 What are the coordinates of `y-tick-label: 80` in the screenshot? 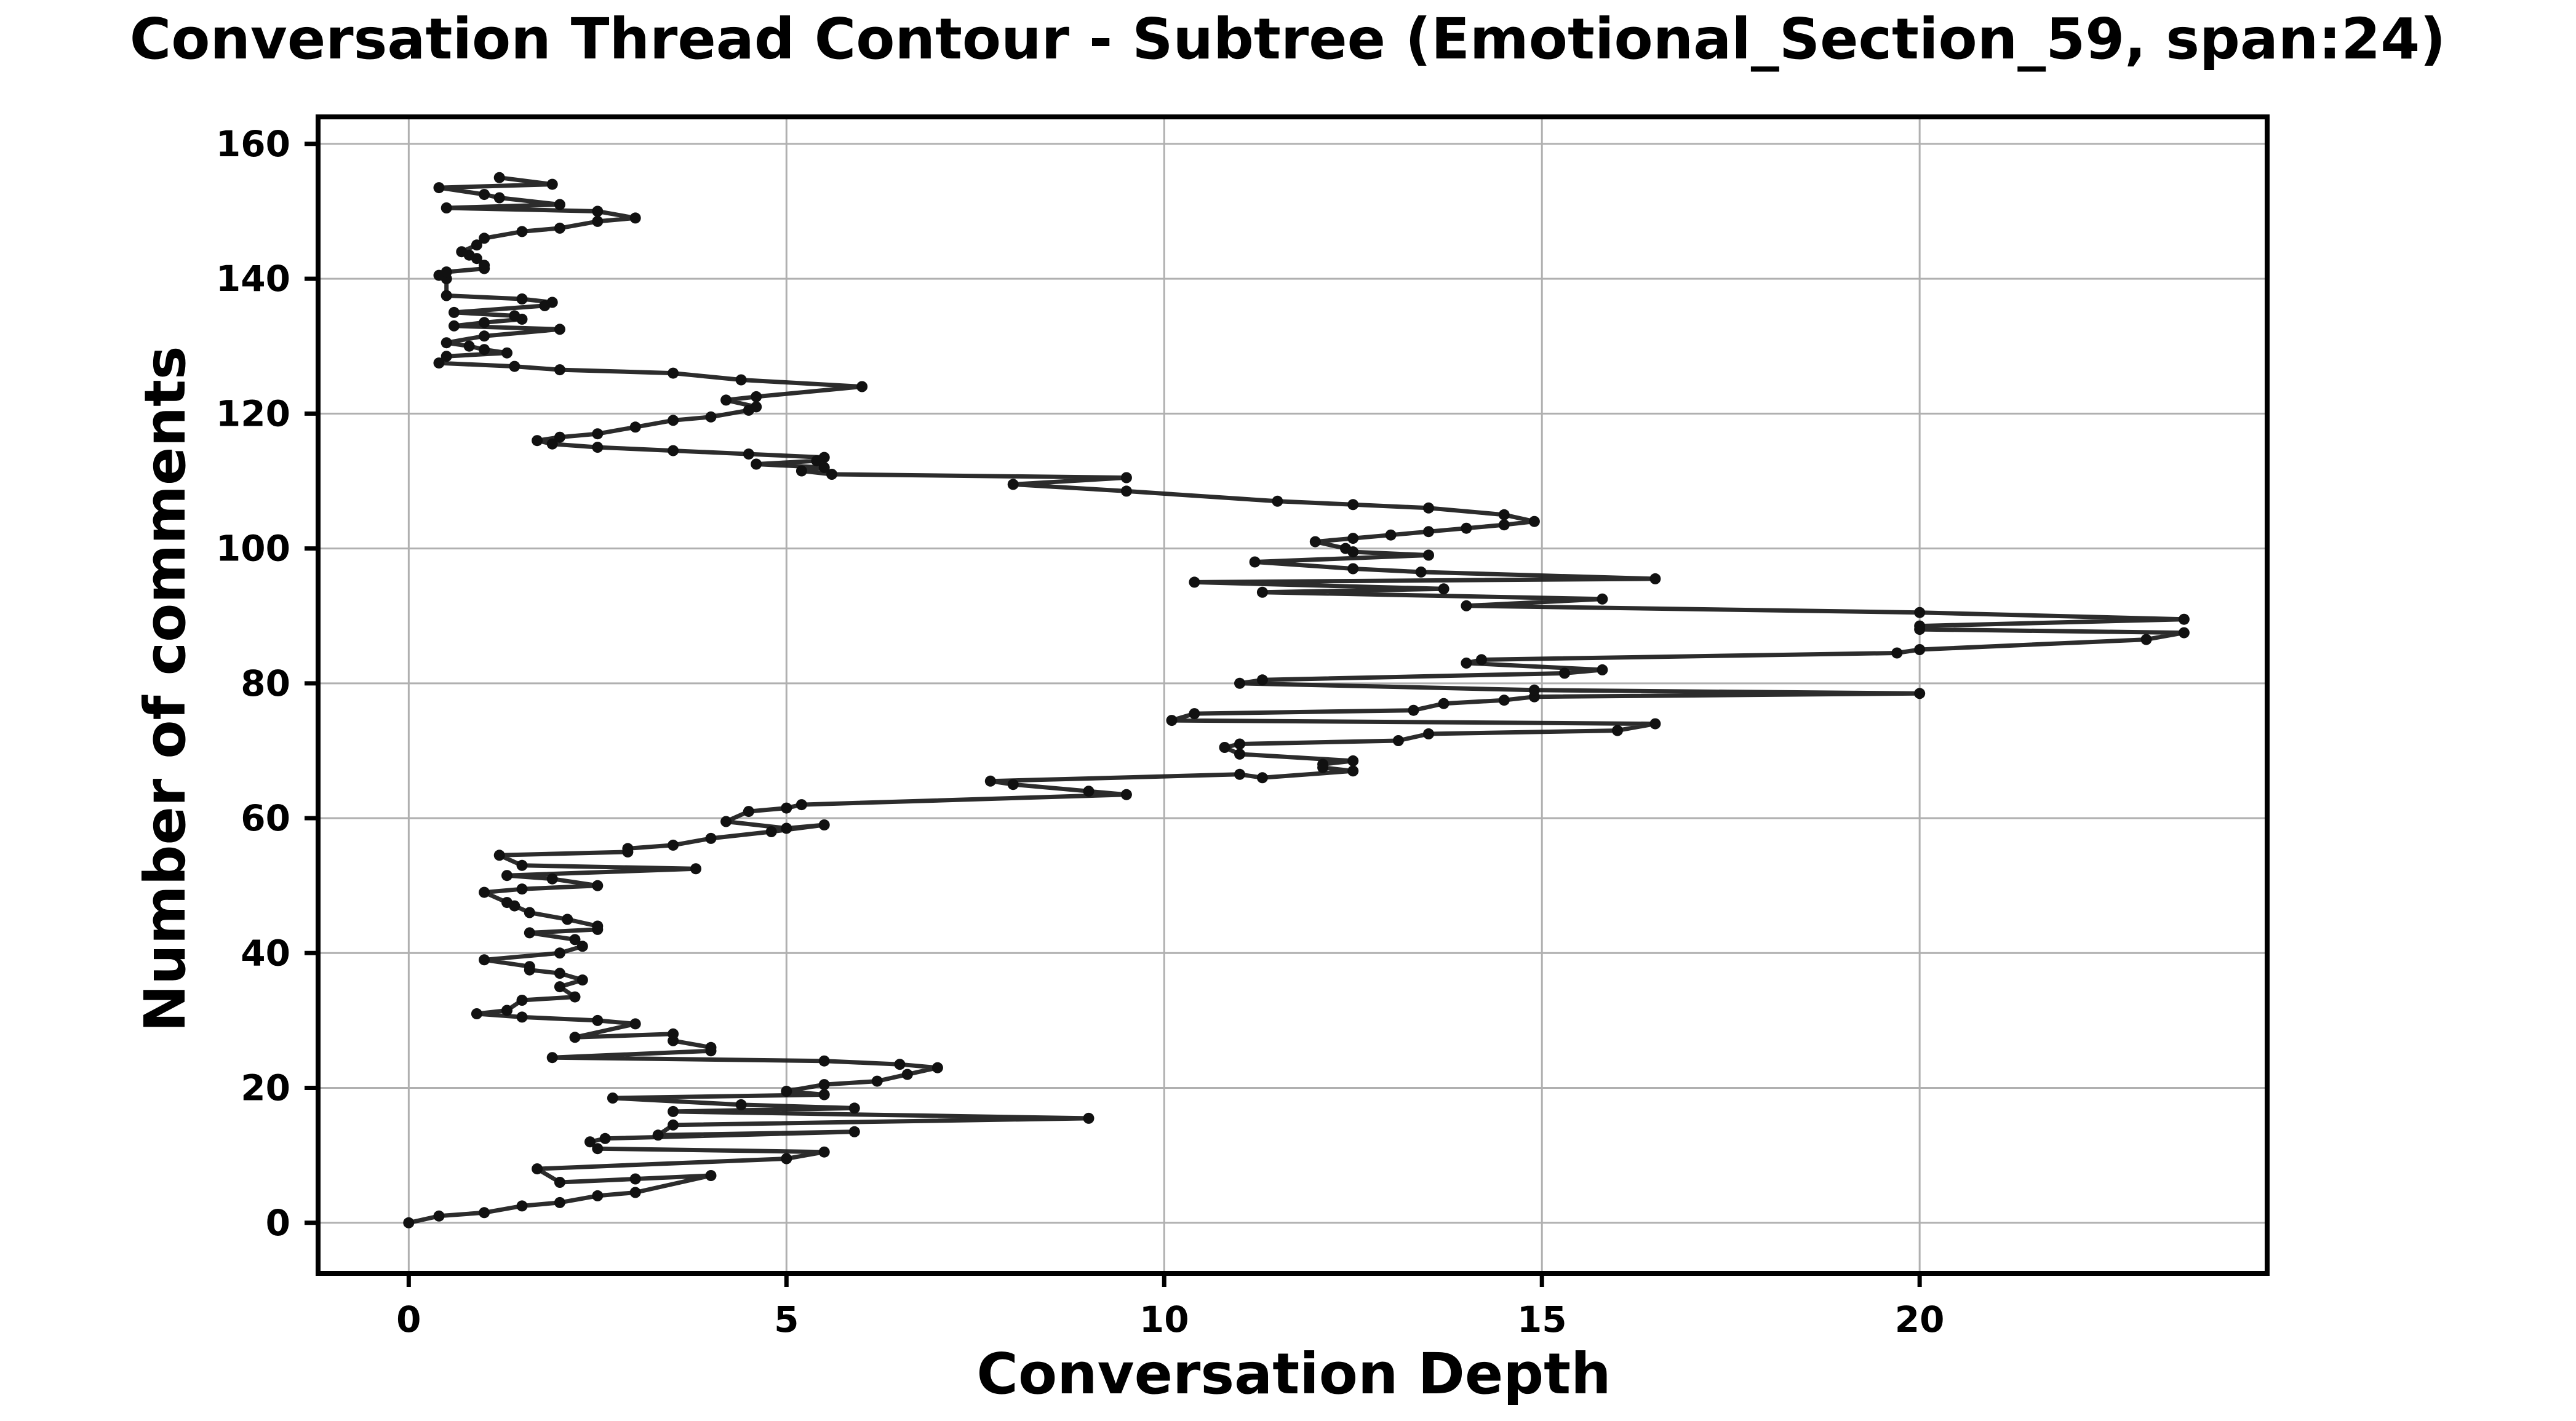 It's located at (265, 683).